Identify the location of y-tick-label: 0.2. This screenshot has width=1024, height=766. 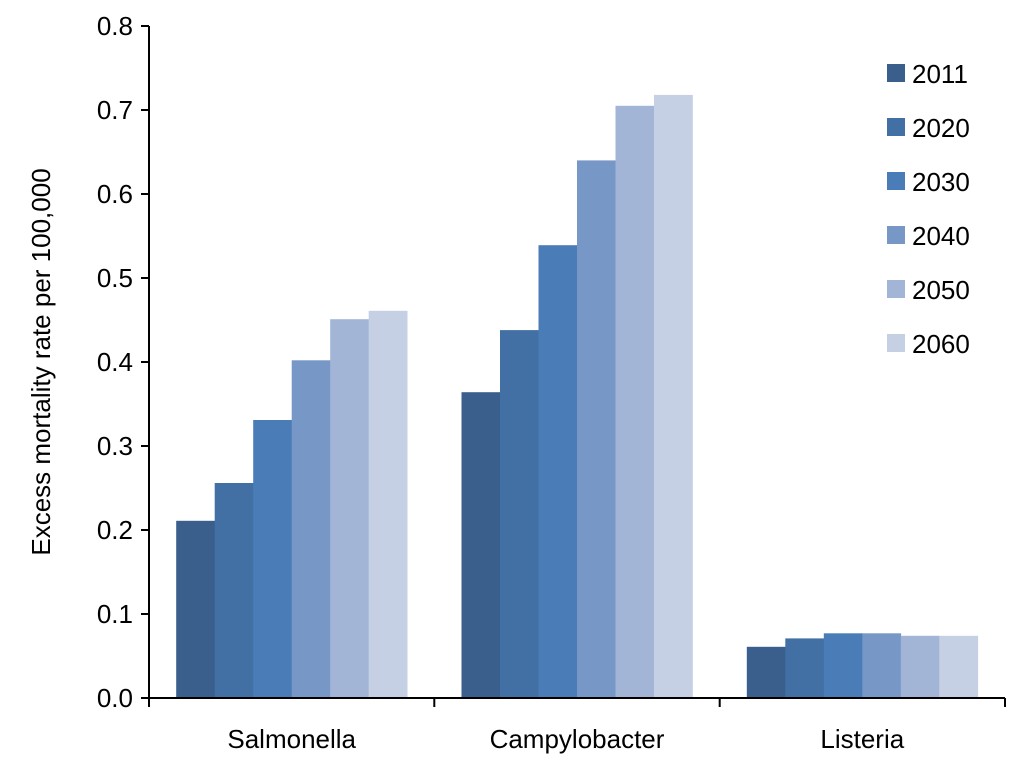
(115, 530).